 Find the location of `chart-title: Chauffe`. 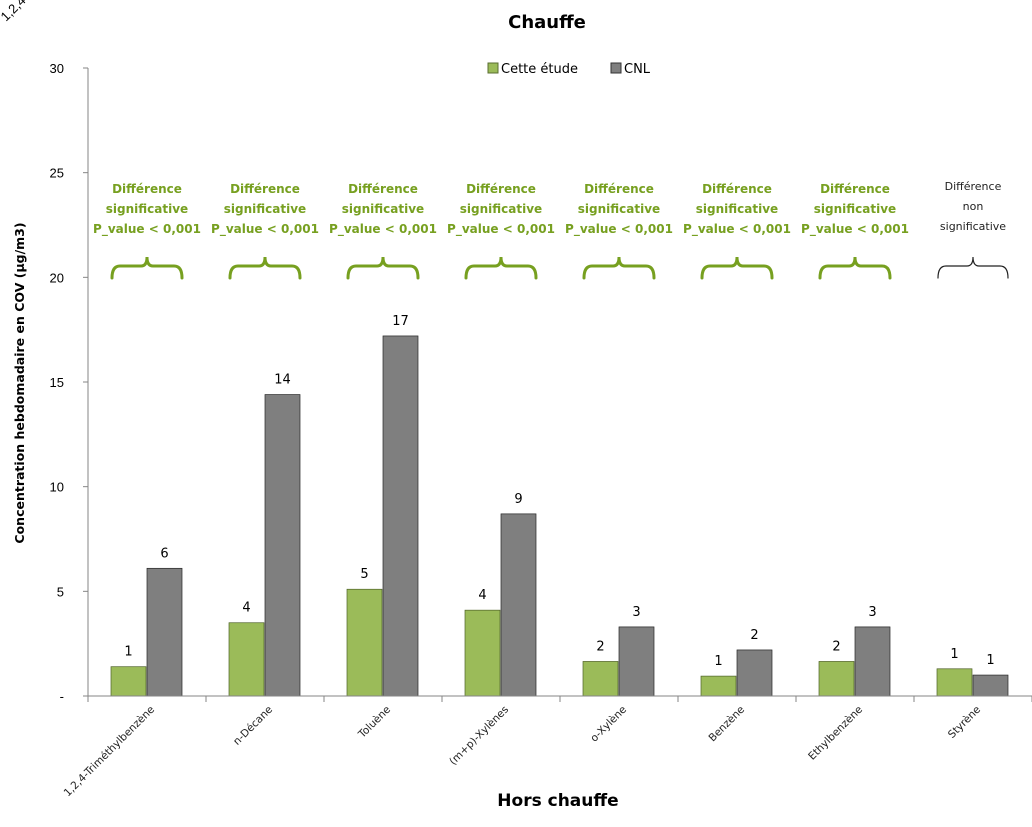

chart-title: Chauffe is located at coordinates (547, 22).